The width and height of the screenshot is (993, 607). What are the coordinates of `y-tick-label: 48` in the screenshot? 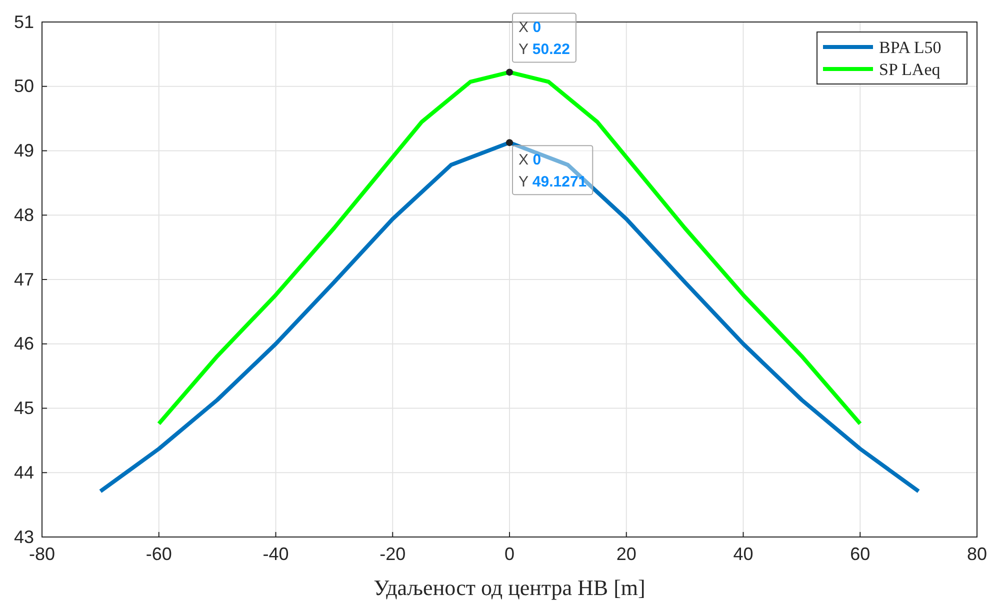 It's located at (24, 214).